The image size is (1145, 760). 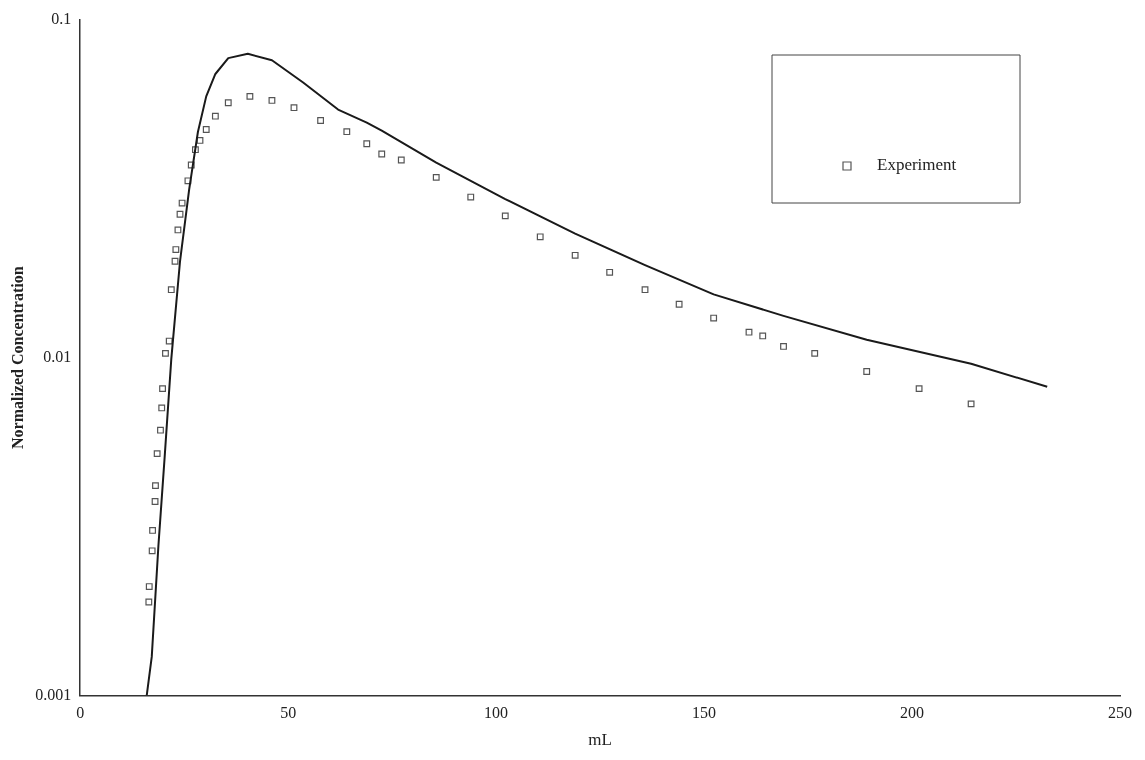 What do you see at coordinates (57, 356) in the screenshot?
I see `y-tick-label: 0.01` at bounding box center [57, 356].